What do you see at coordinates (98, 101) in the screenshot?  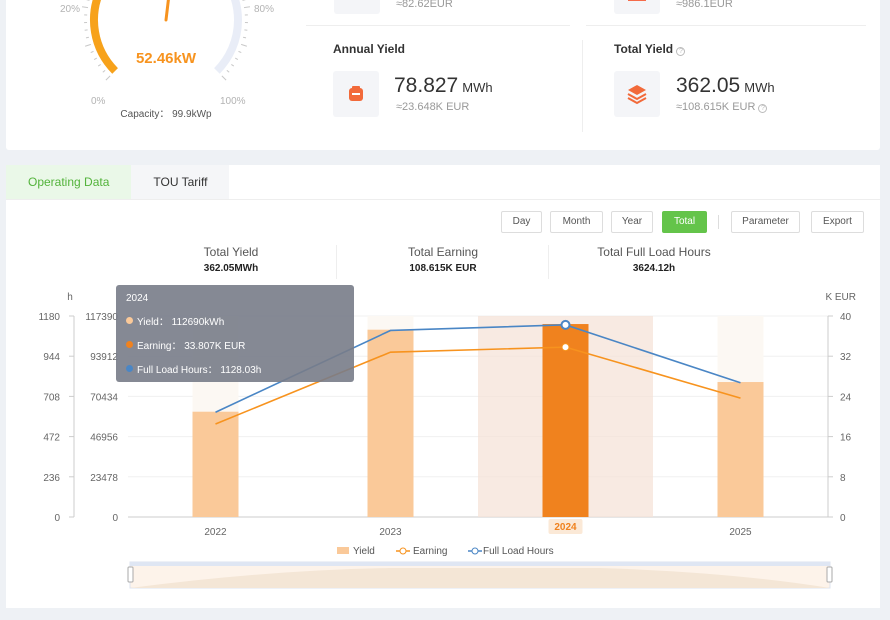 I see `gauge-tick-0: 0%` at bounding box center [98, 101].